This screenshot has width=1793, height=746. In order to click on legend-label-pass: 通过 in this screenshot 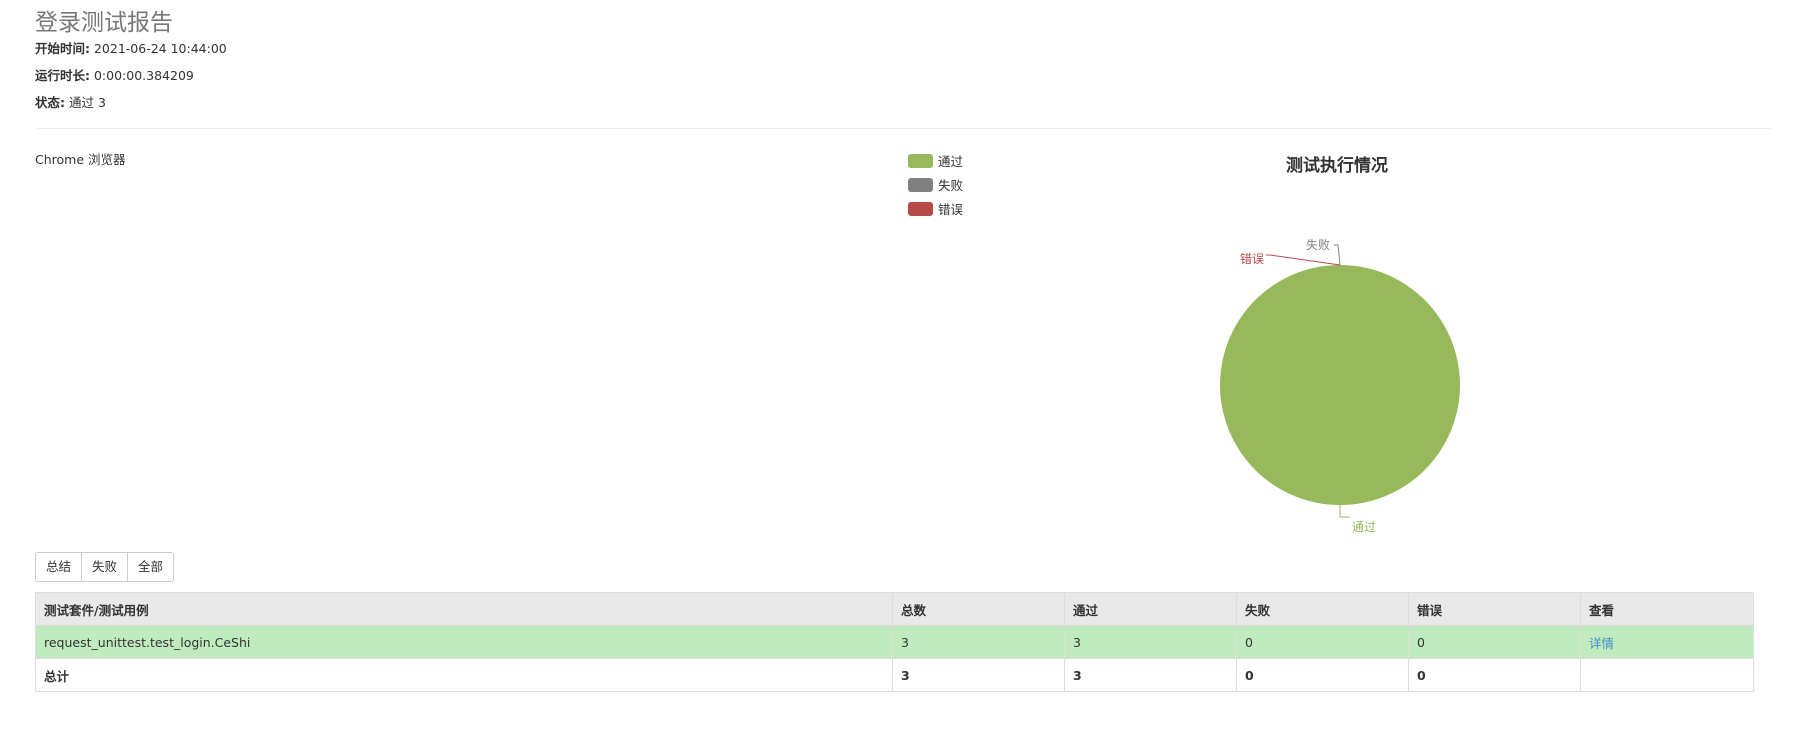, I will do `click(951, 161)`.